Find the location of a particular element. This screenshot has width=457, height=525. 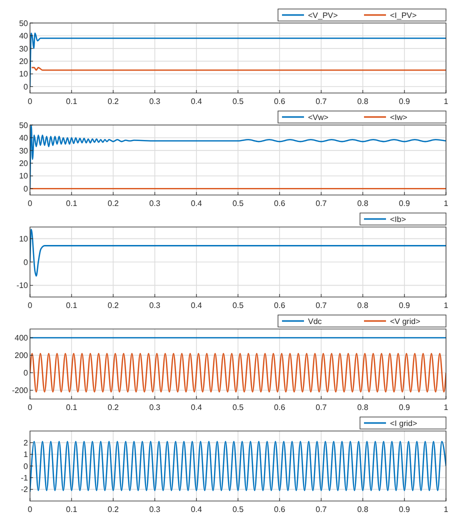

legend-label: <Vw> is located at coordinates (318, 117).